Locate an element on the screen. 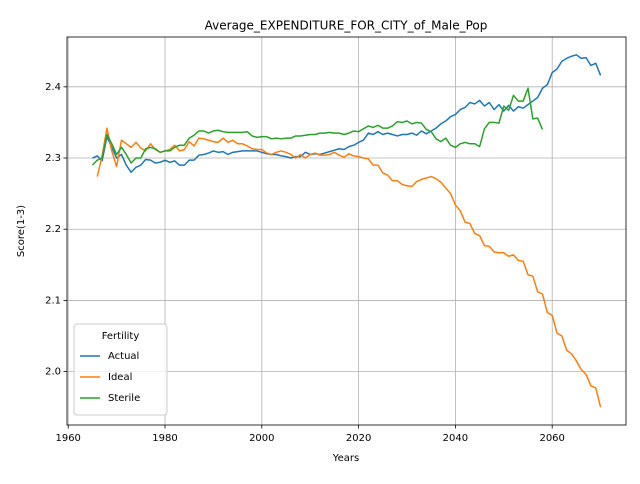  x-tick-label: 2040 is located at coordinates (455, 438).